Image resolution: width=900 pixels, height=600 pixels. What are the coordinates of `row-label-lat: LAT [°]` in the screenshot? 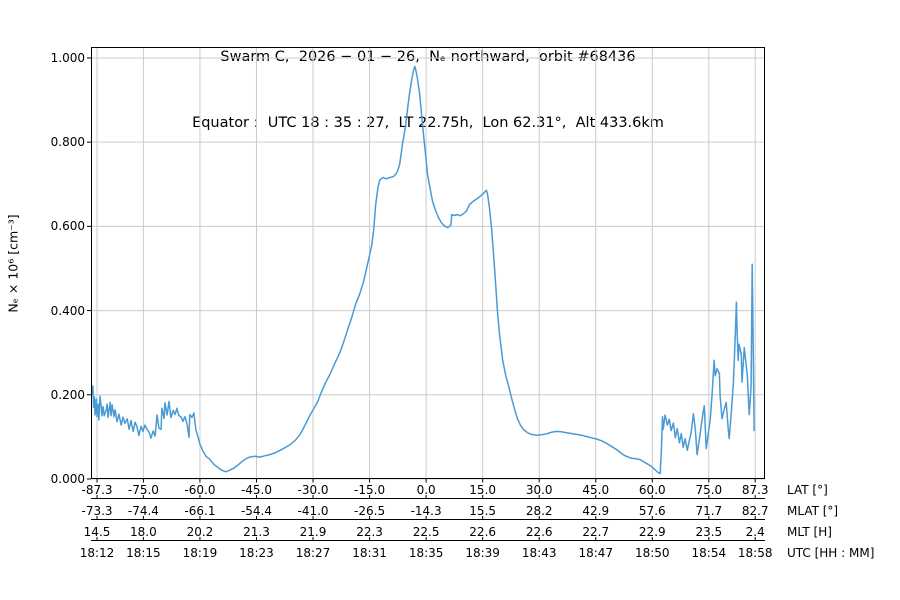 It's located at (807, 490).